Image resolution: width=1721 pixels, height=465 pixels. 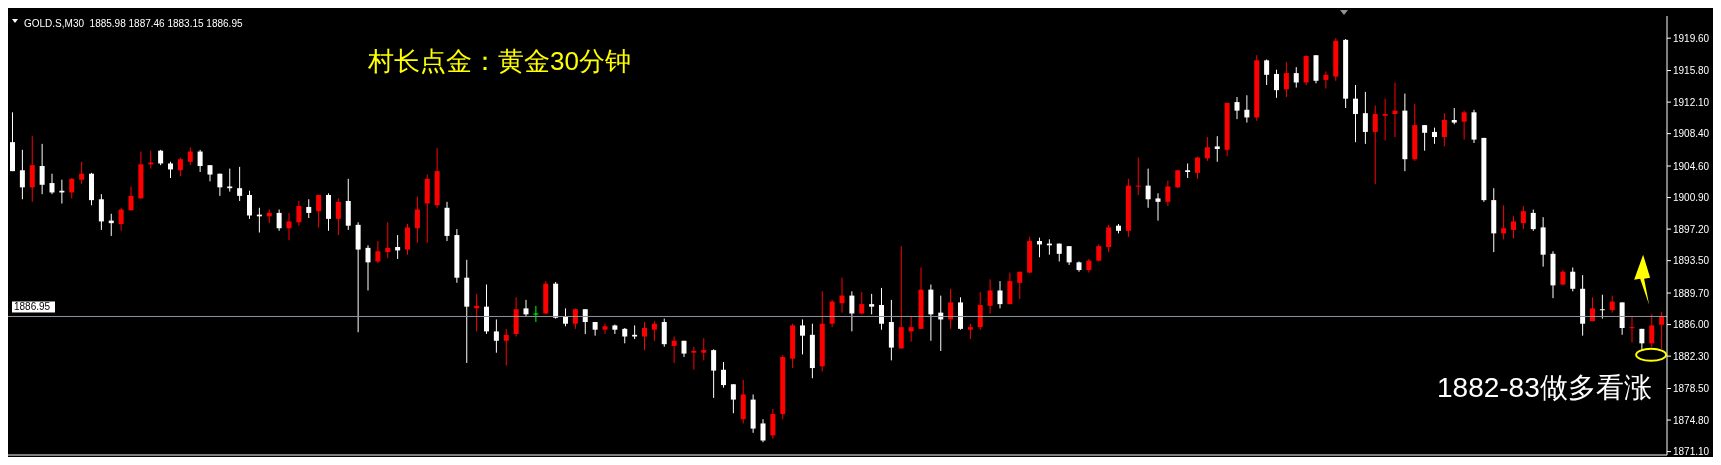 I want to click on annotation: GOLD.S,M30 1885.98 1887.46 1883.15 1886.95, so click(x=133, y=23).